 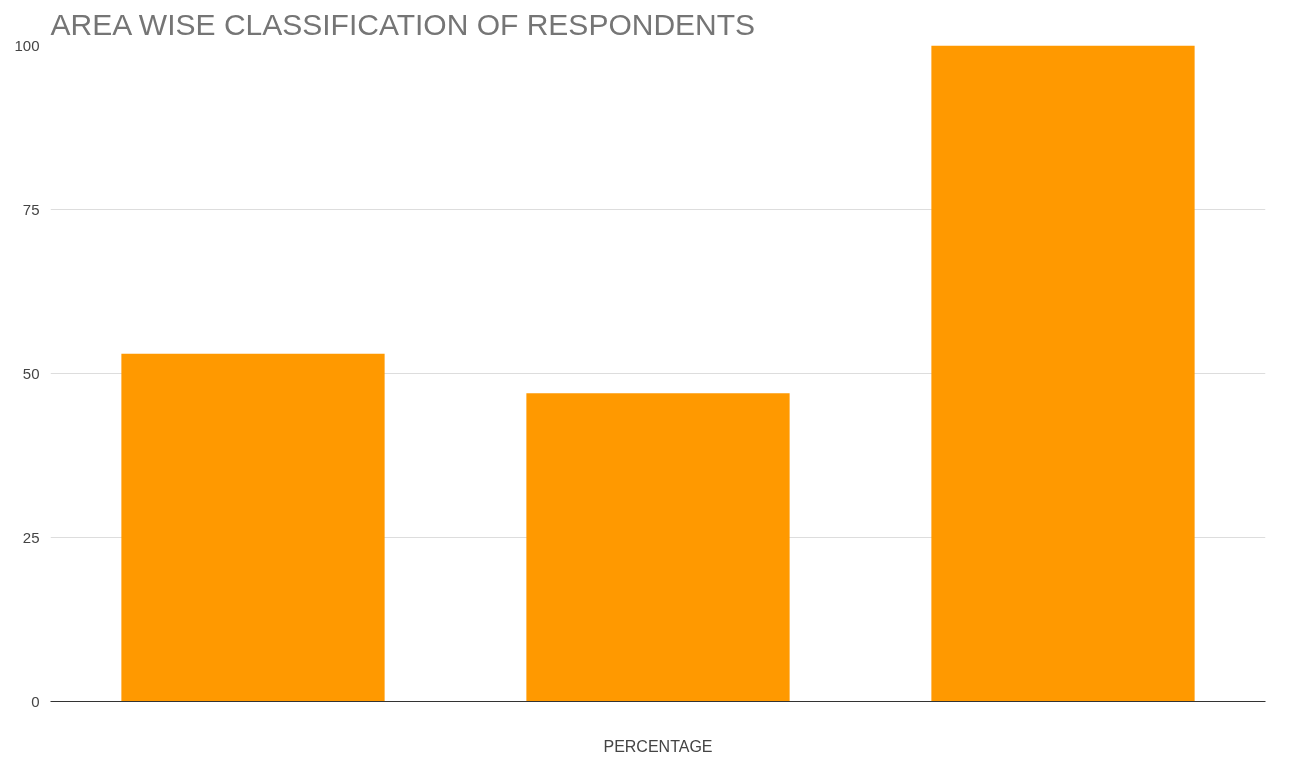 What do you see at coordinates (35, 701) in the screenshot?
I see `y-tick-label: 0` at bounding box center [35, 701].